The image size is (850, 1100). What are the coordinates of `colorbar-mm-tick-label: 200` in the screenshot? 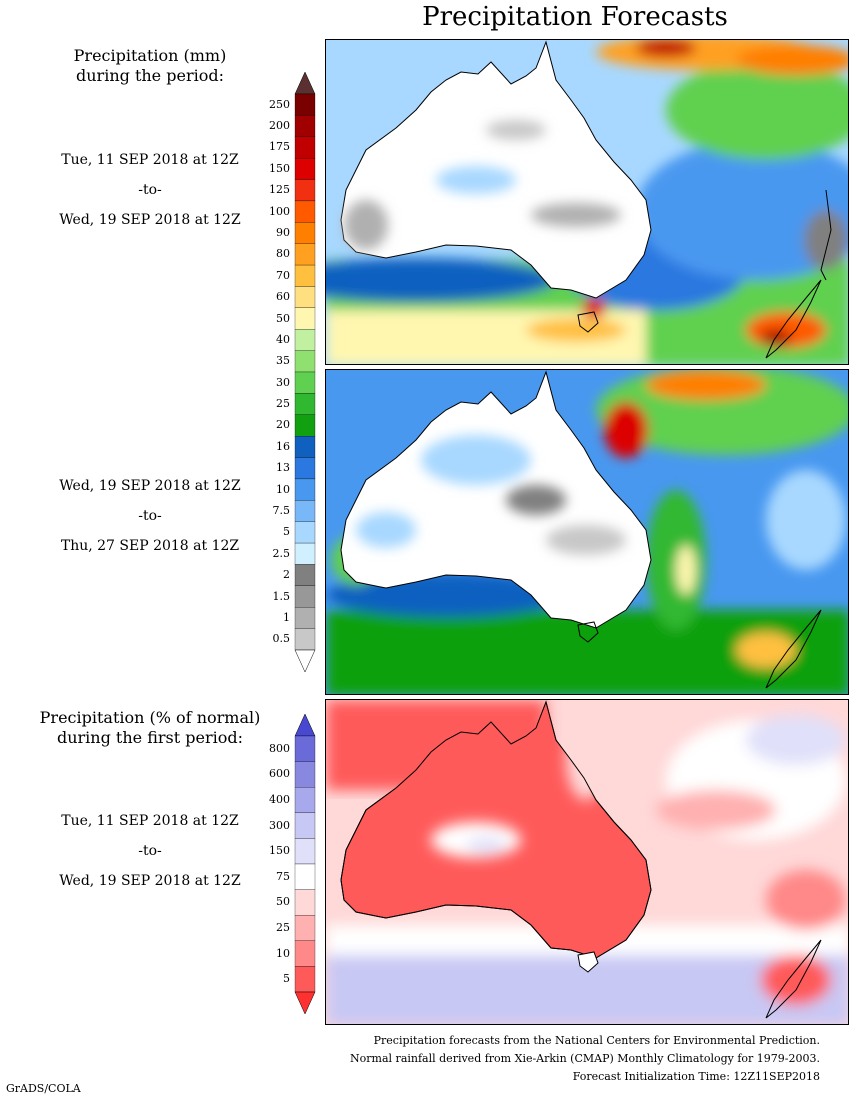 It's located at (279, 126).